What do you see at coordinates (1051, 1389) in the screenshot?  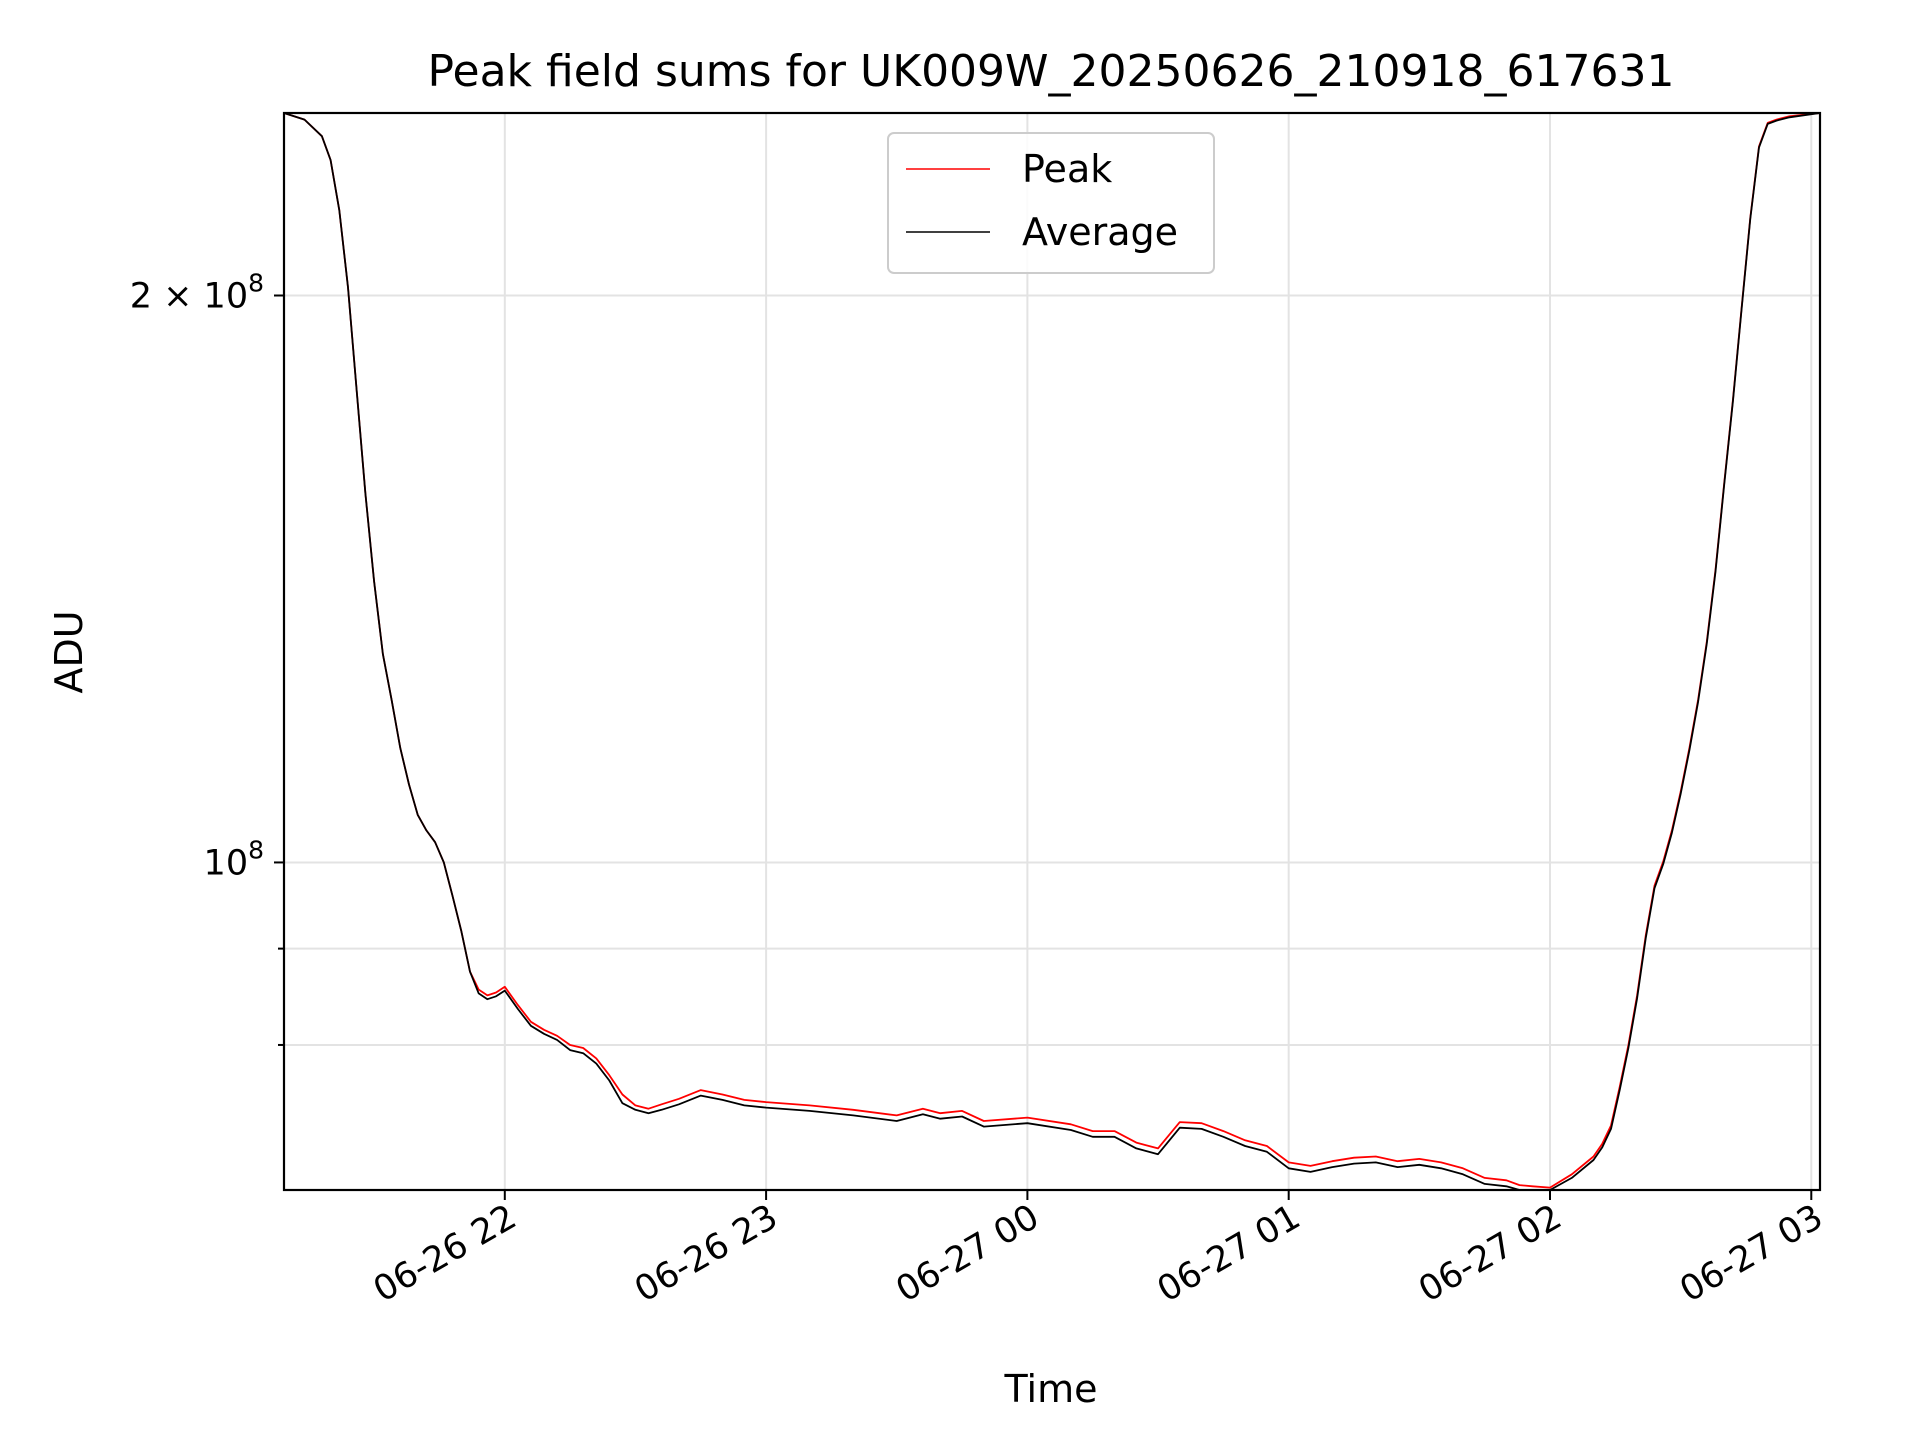 I see `x-axis-label: Time` at bounding box center [1051, 1389].